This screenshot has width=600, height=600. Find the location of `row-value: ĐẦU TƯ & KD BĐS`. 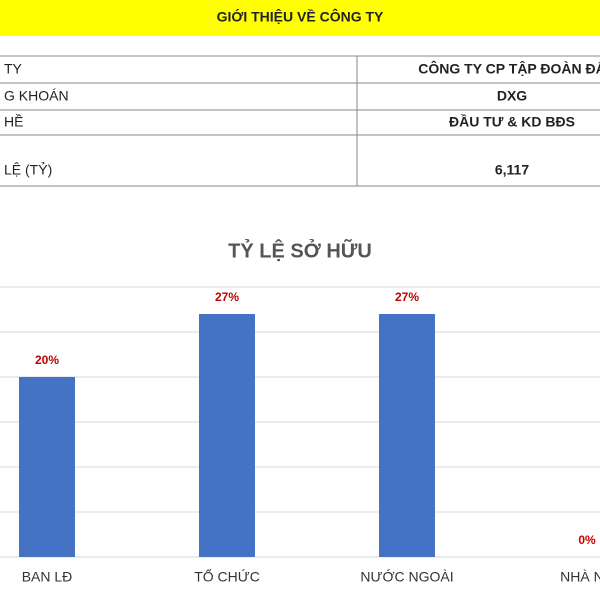

row-value: ĐẦU TƯ & KD BĐS is located at coordinates (512, 122).